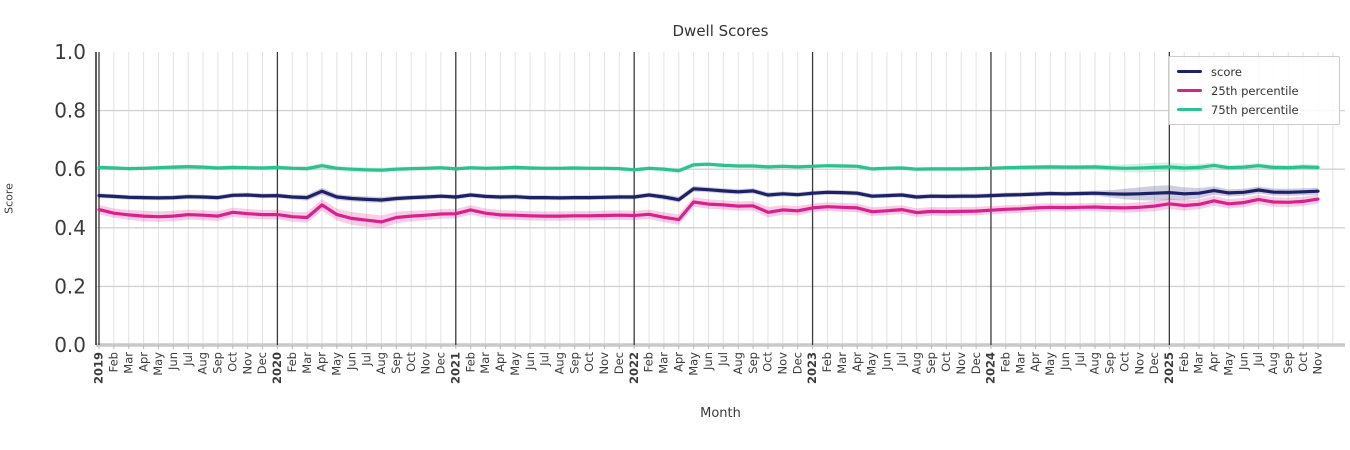  What do you see at coordinates (720, 31) in the screenshot?
I see `chart-title: Dwell Scores` at bounding box center [720, 31].